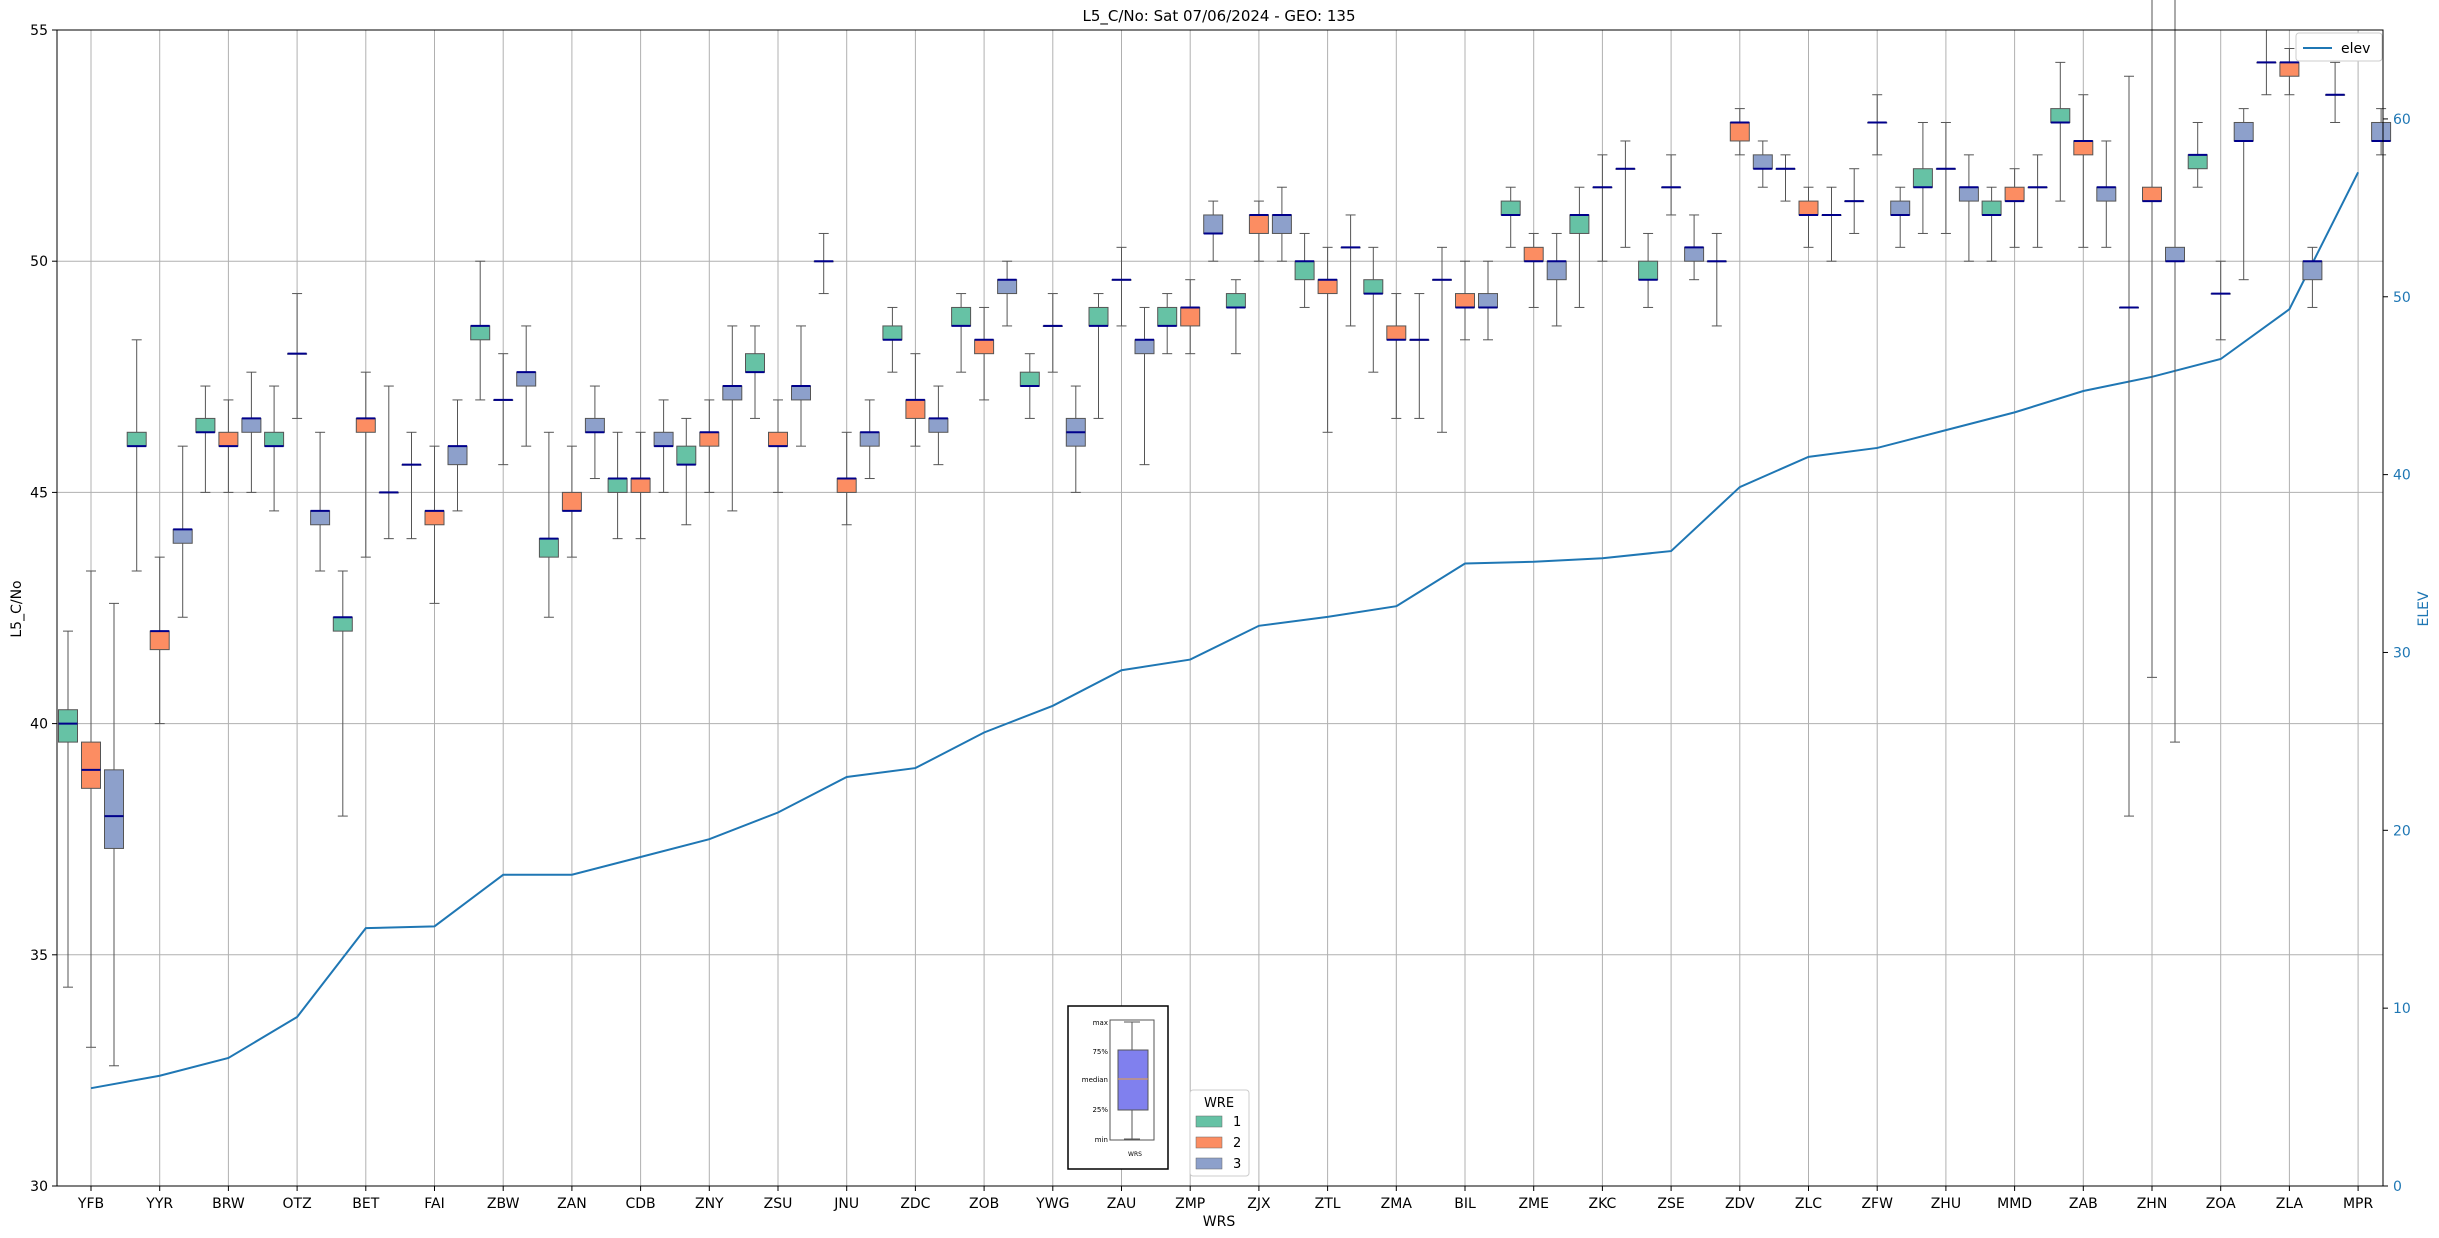 The width and height of the screenshot is (2439, 1238). I want to click on box-zsu-wre2, so click(778, 446).